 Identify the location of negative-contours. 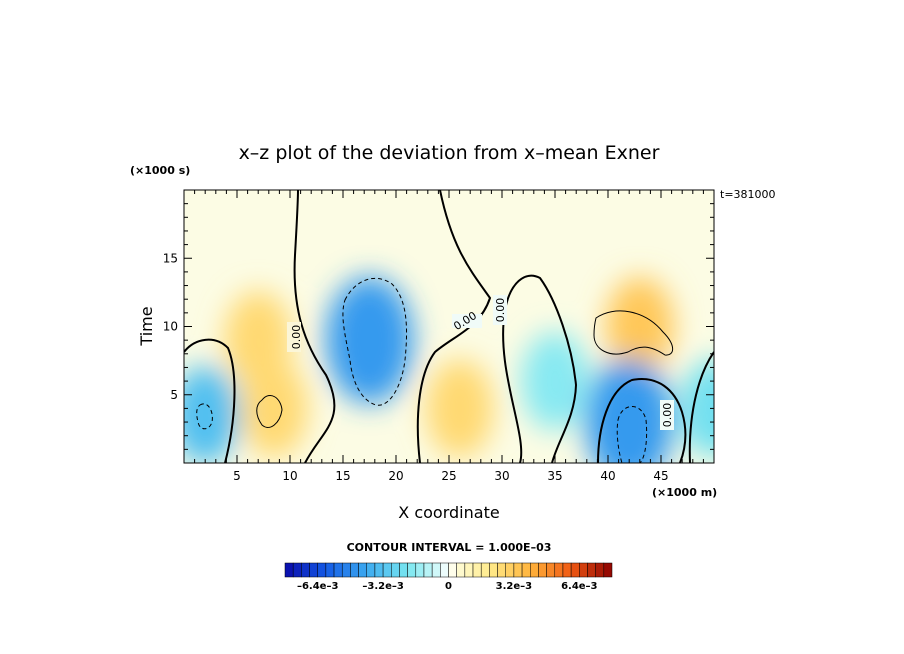
(422, 370).